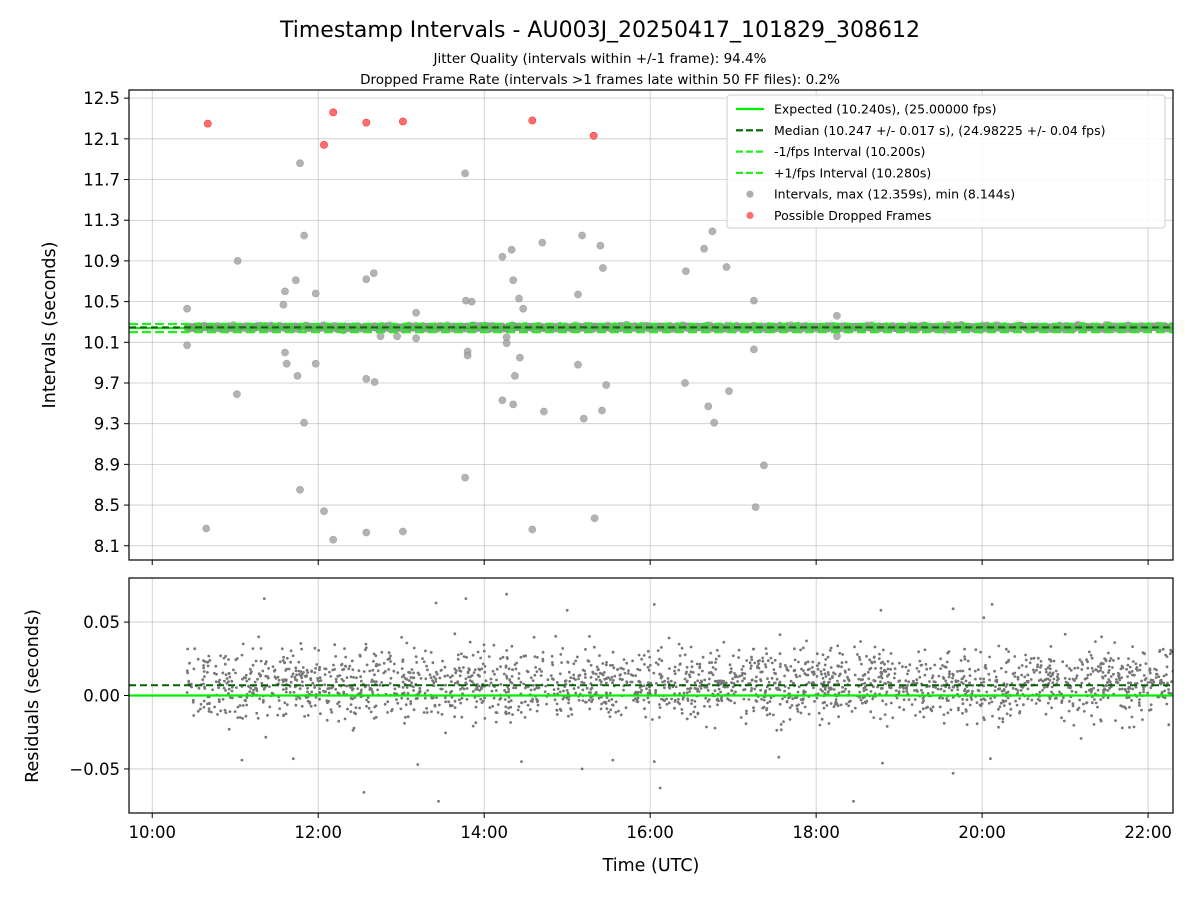  I want to click on top-ytick-label-10.1: 10.1, so click(101, 342).